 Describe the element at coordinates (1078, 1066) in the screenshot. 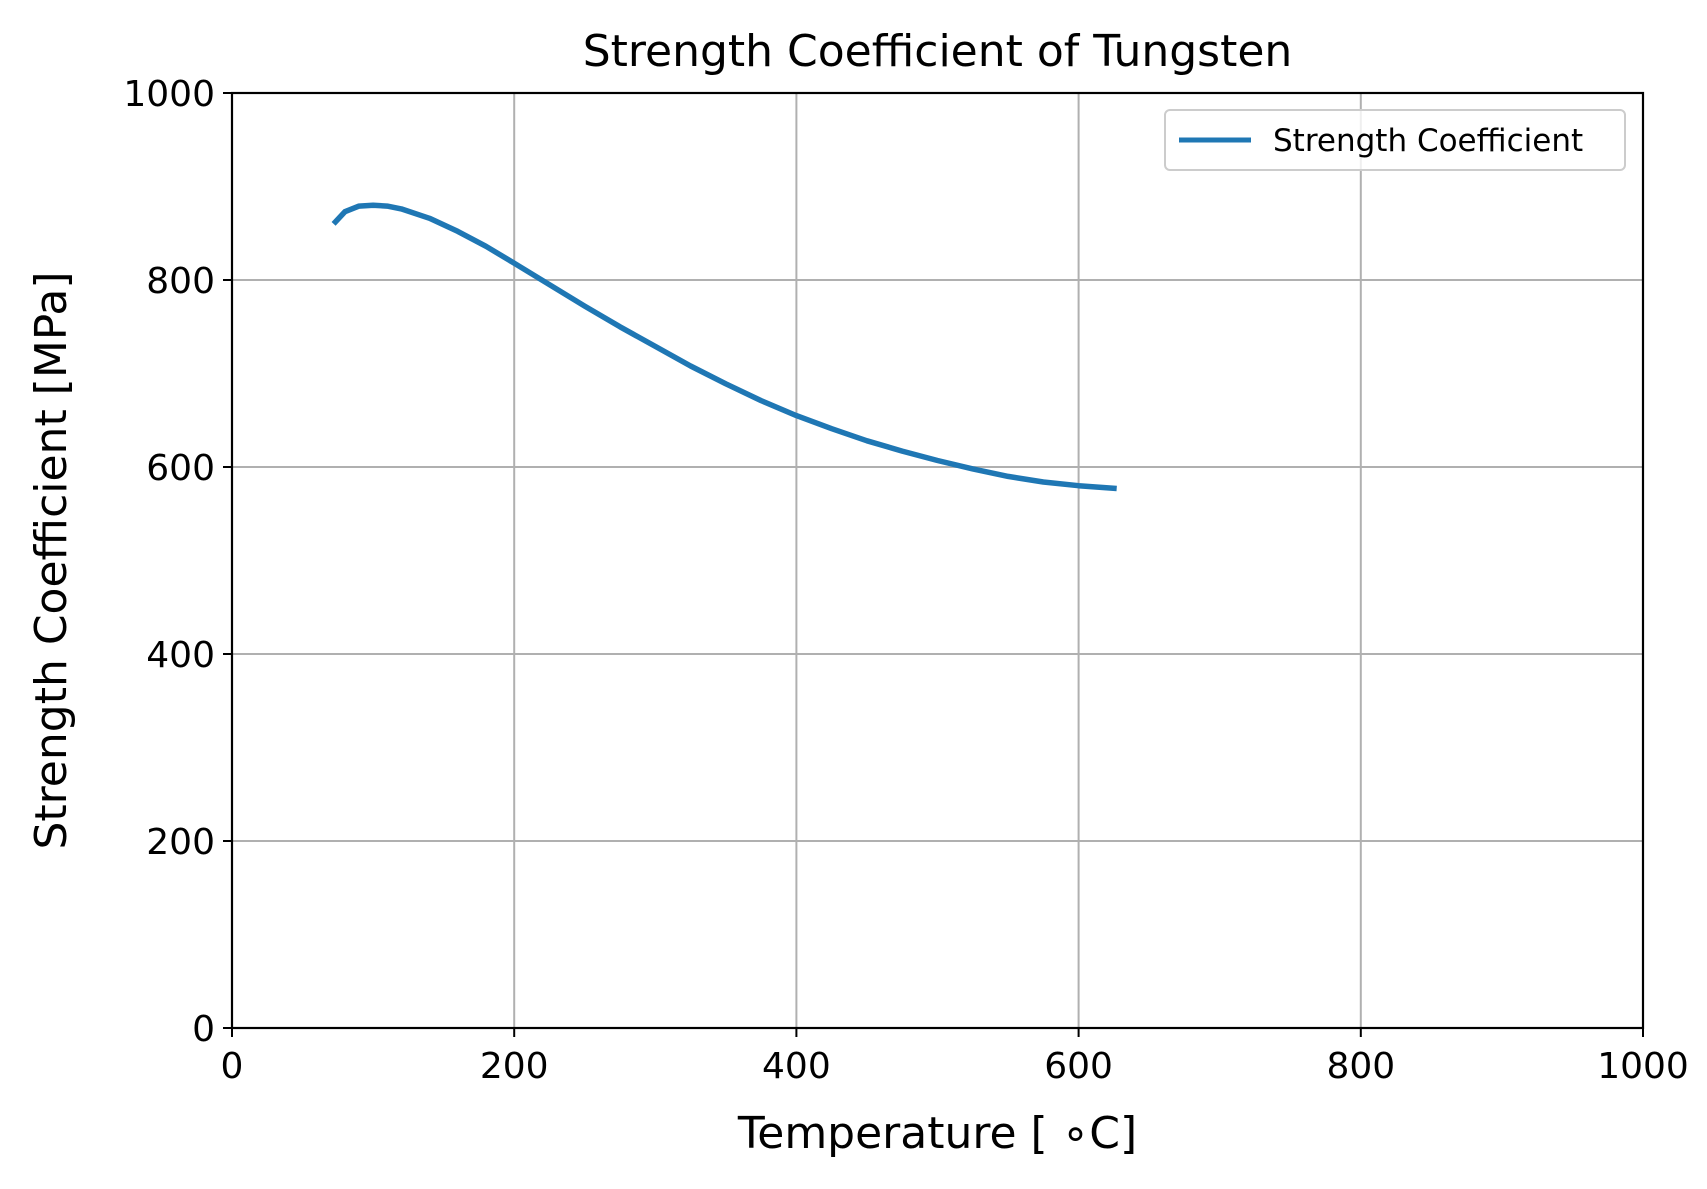

I see `x-tick-label: 600` at that location.